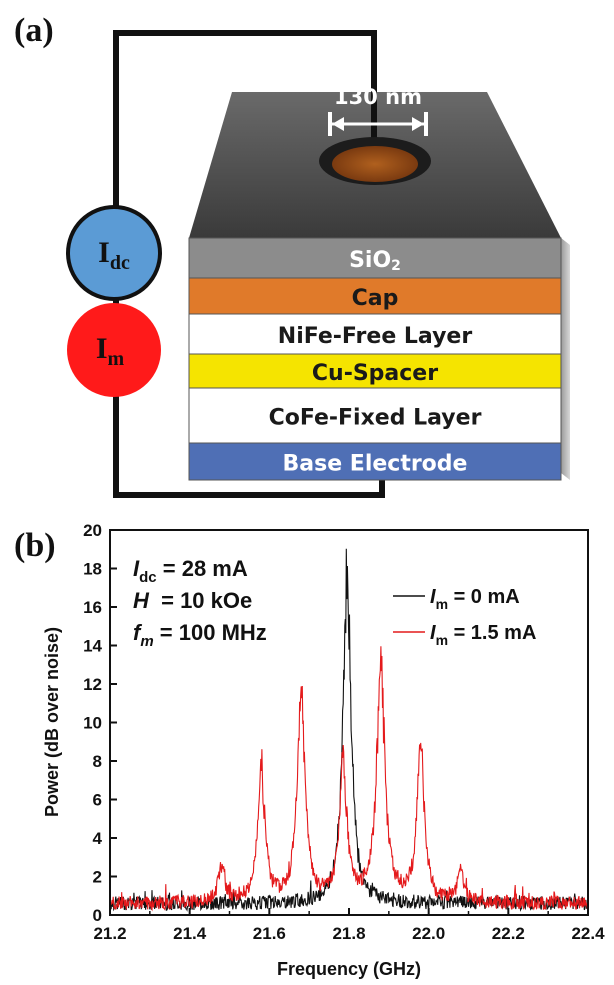 The width and height of the screenshot is (614, 985). Describe the element at coordinates (428, 933) in the screenshot. I see `x-tick-label: 22.0` at that location.